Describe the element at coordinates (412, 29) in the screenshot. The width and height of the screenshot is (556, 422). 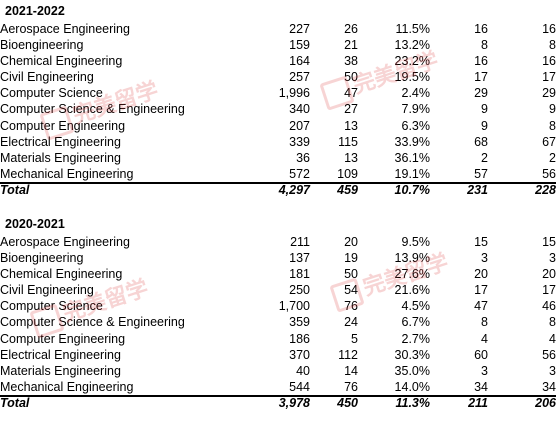
I see `admit-rate-cell: 11.5%` at that location.